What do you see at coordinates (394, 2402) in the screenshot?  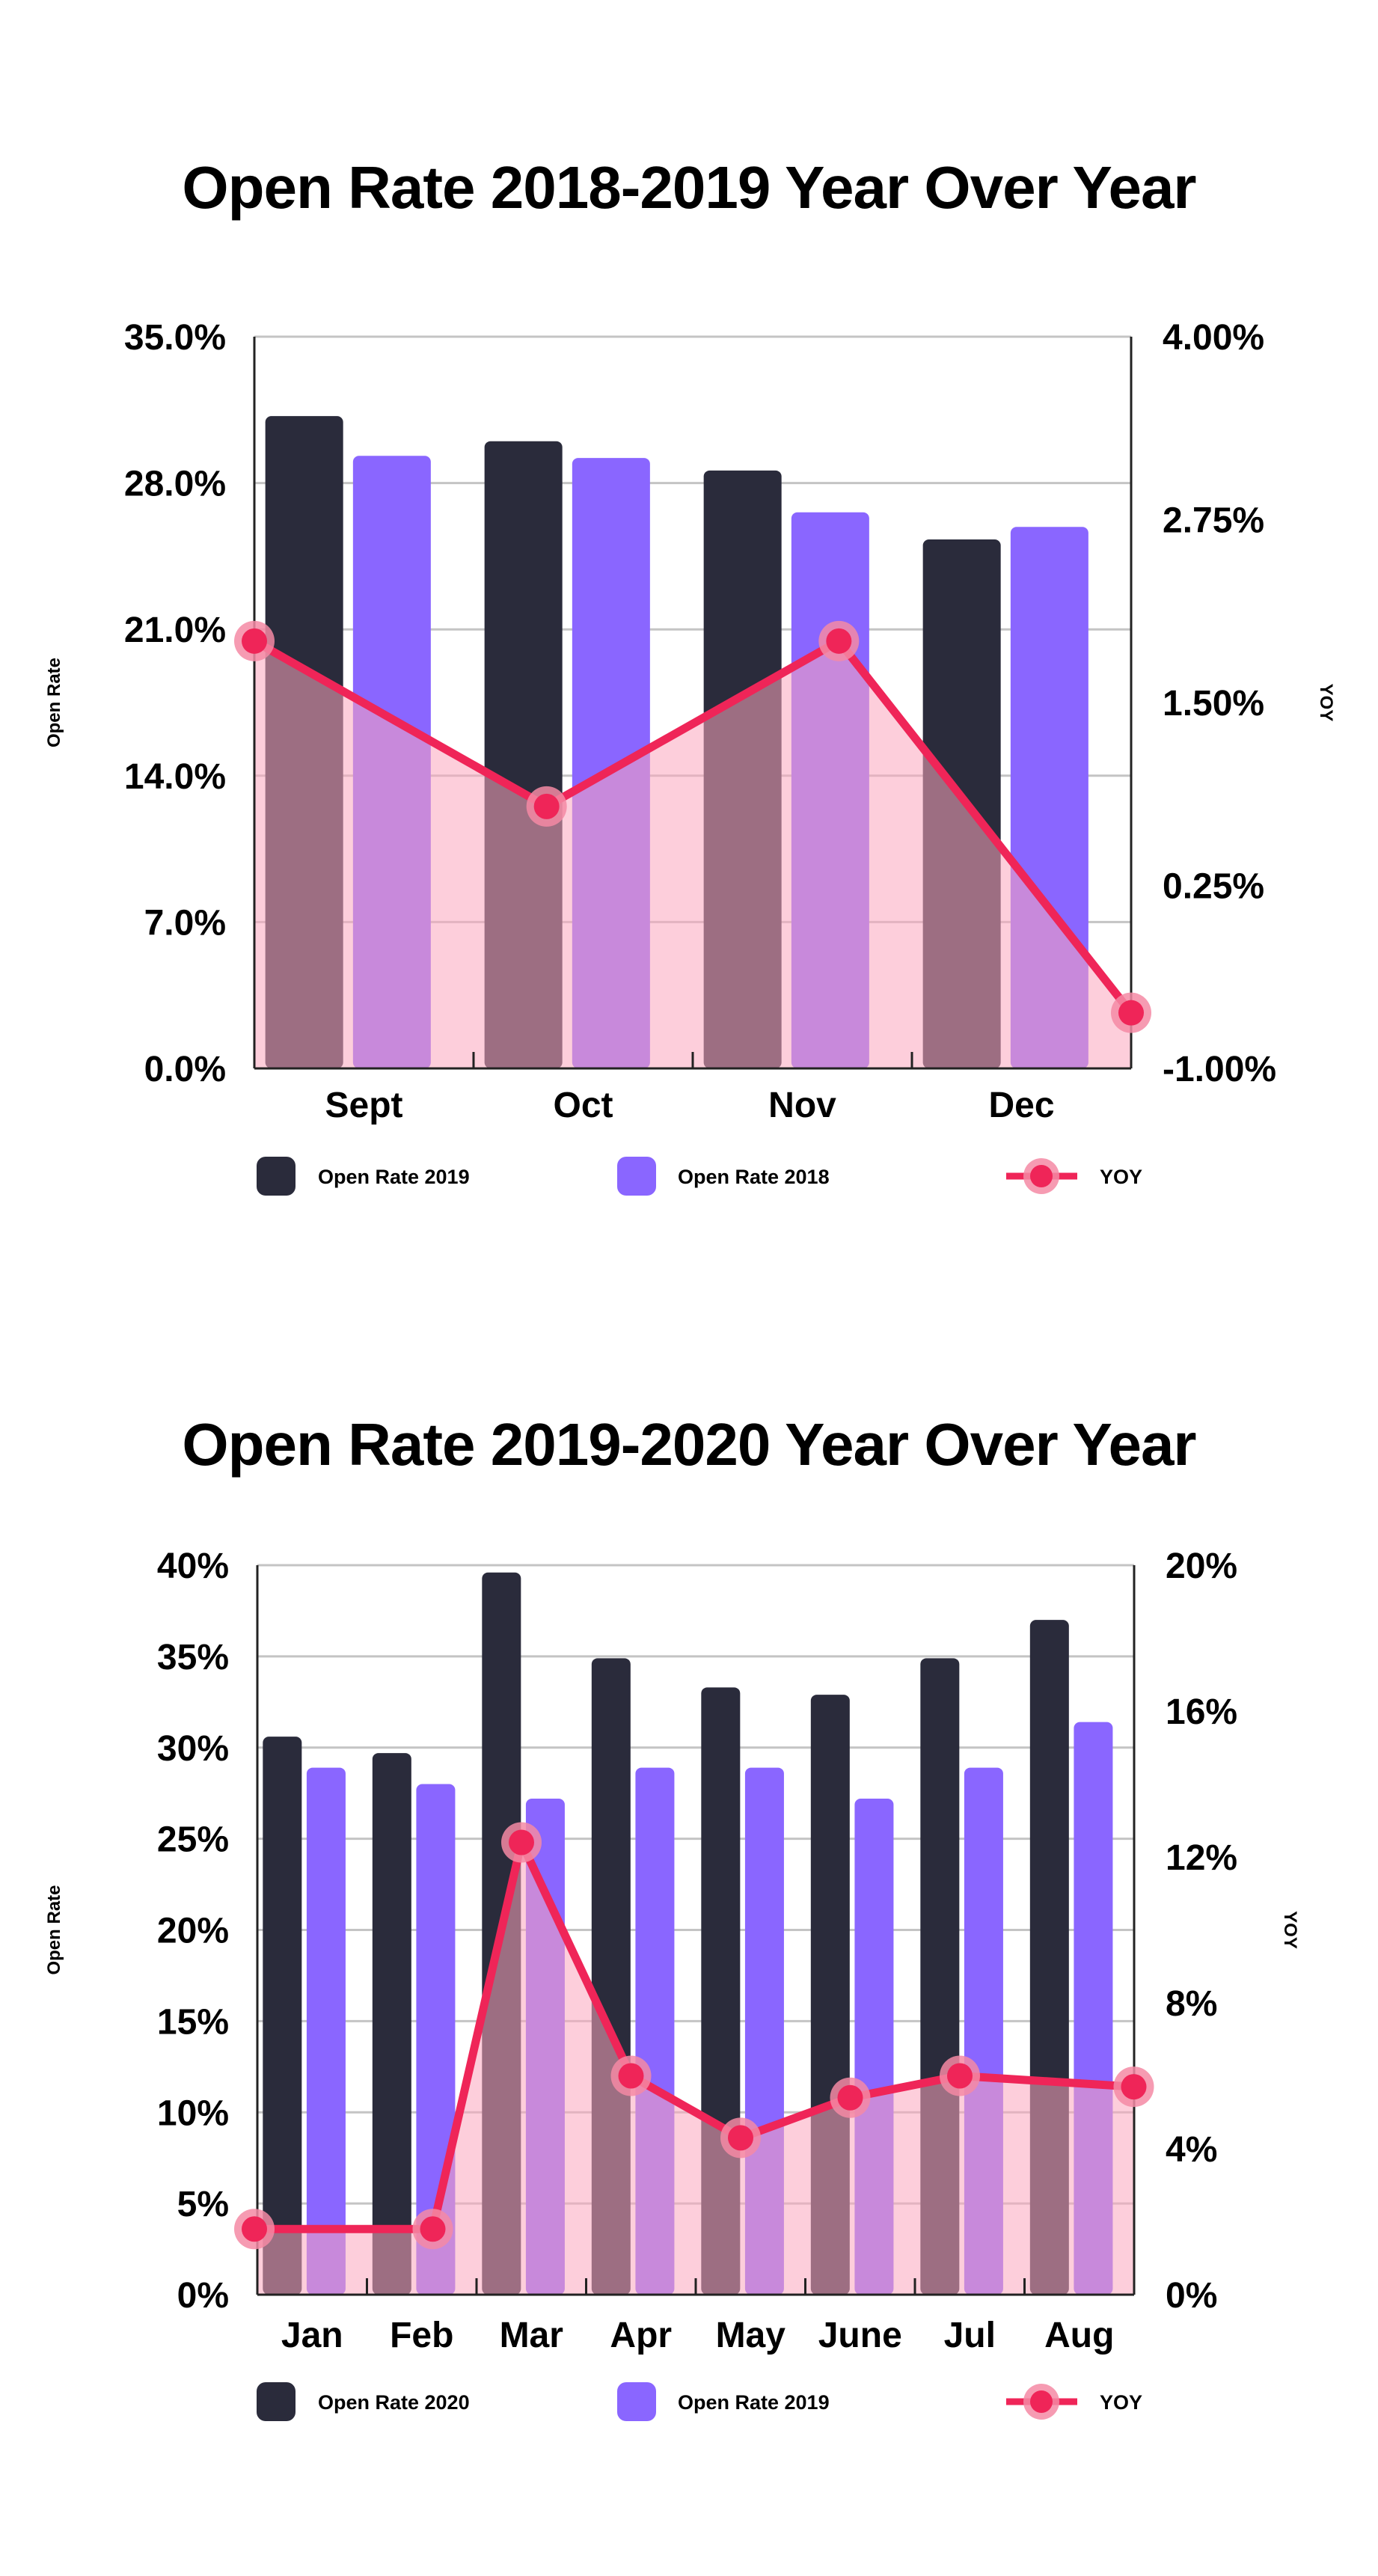 I see `legend-label: Open Rate 2020` at bounding box center [394, 2402].